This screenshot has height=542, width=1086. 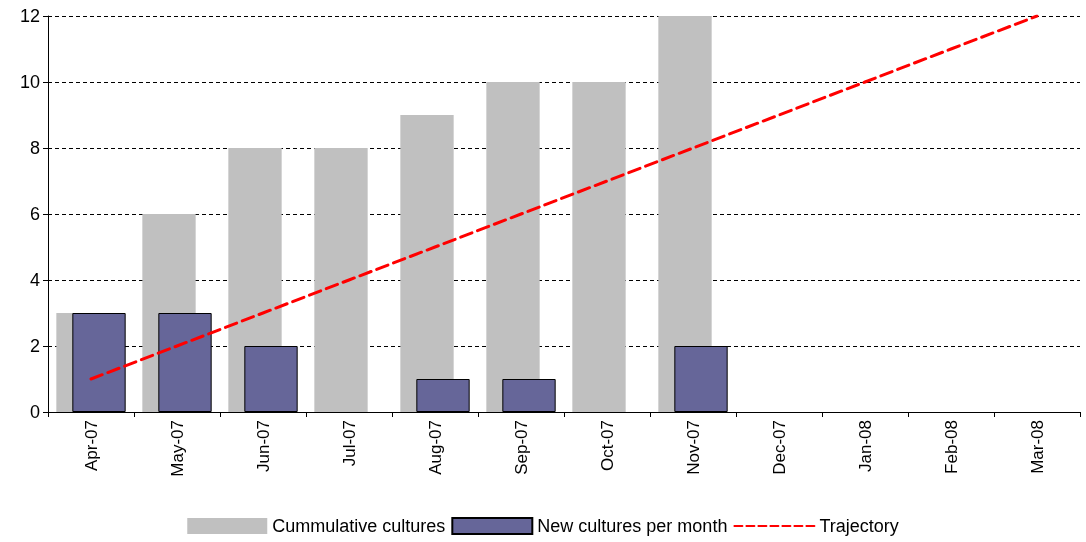 What do you see at coordinates (34, 280) in the screenshot?
I see `y-tick-label: 4` at bounding box center [34, 280].